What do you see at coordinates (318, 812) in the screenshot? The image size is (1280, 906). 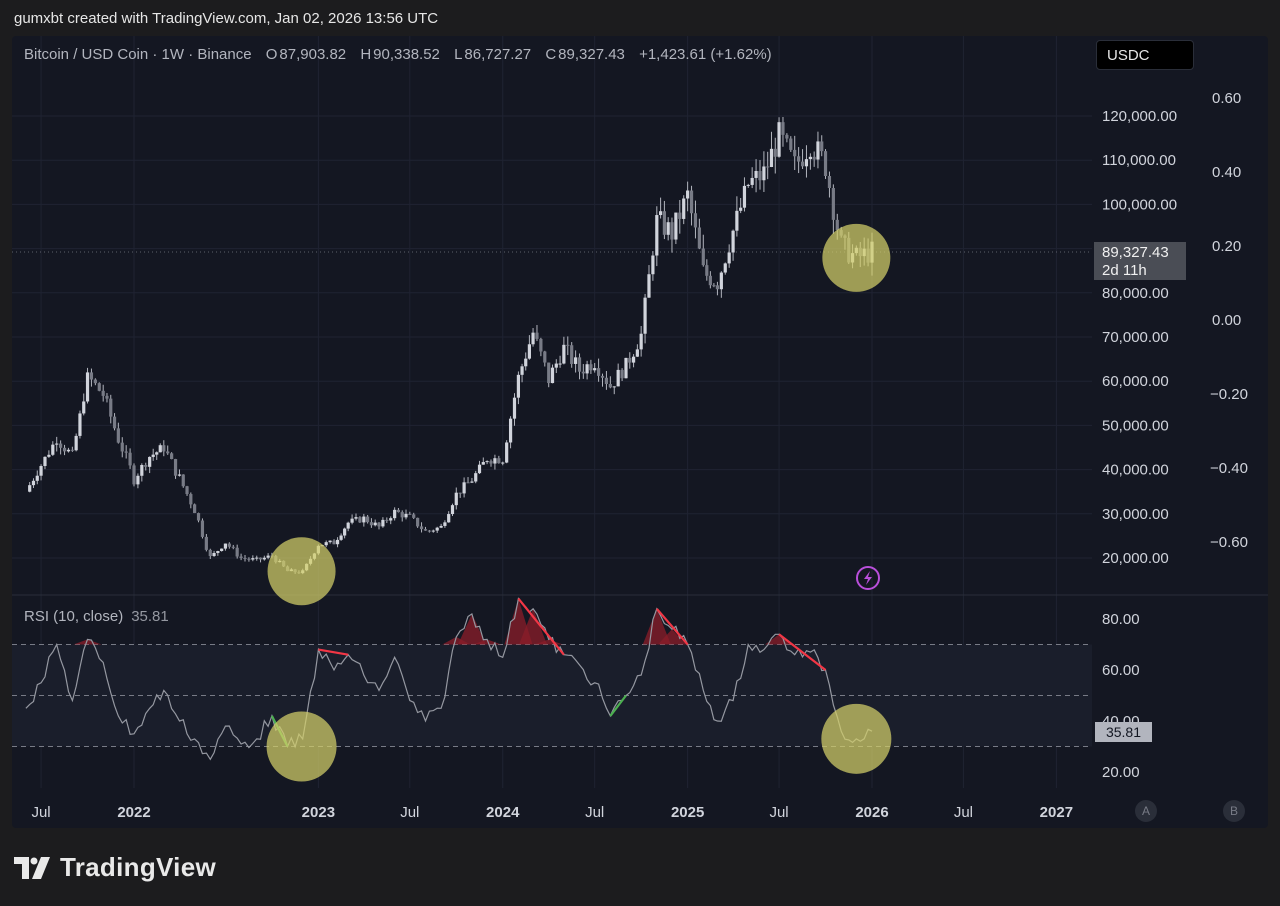 I see `time-axis-label: 2023` at bounding box center [318, 812].